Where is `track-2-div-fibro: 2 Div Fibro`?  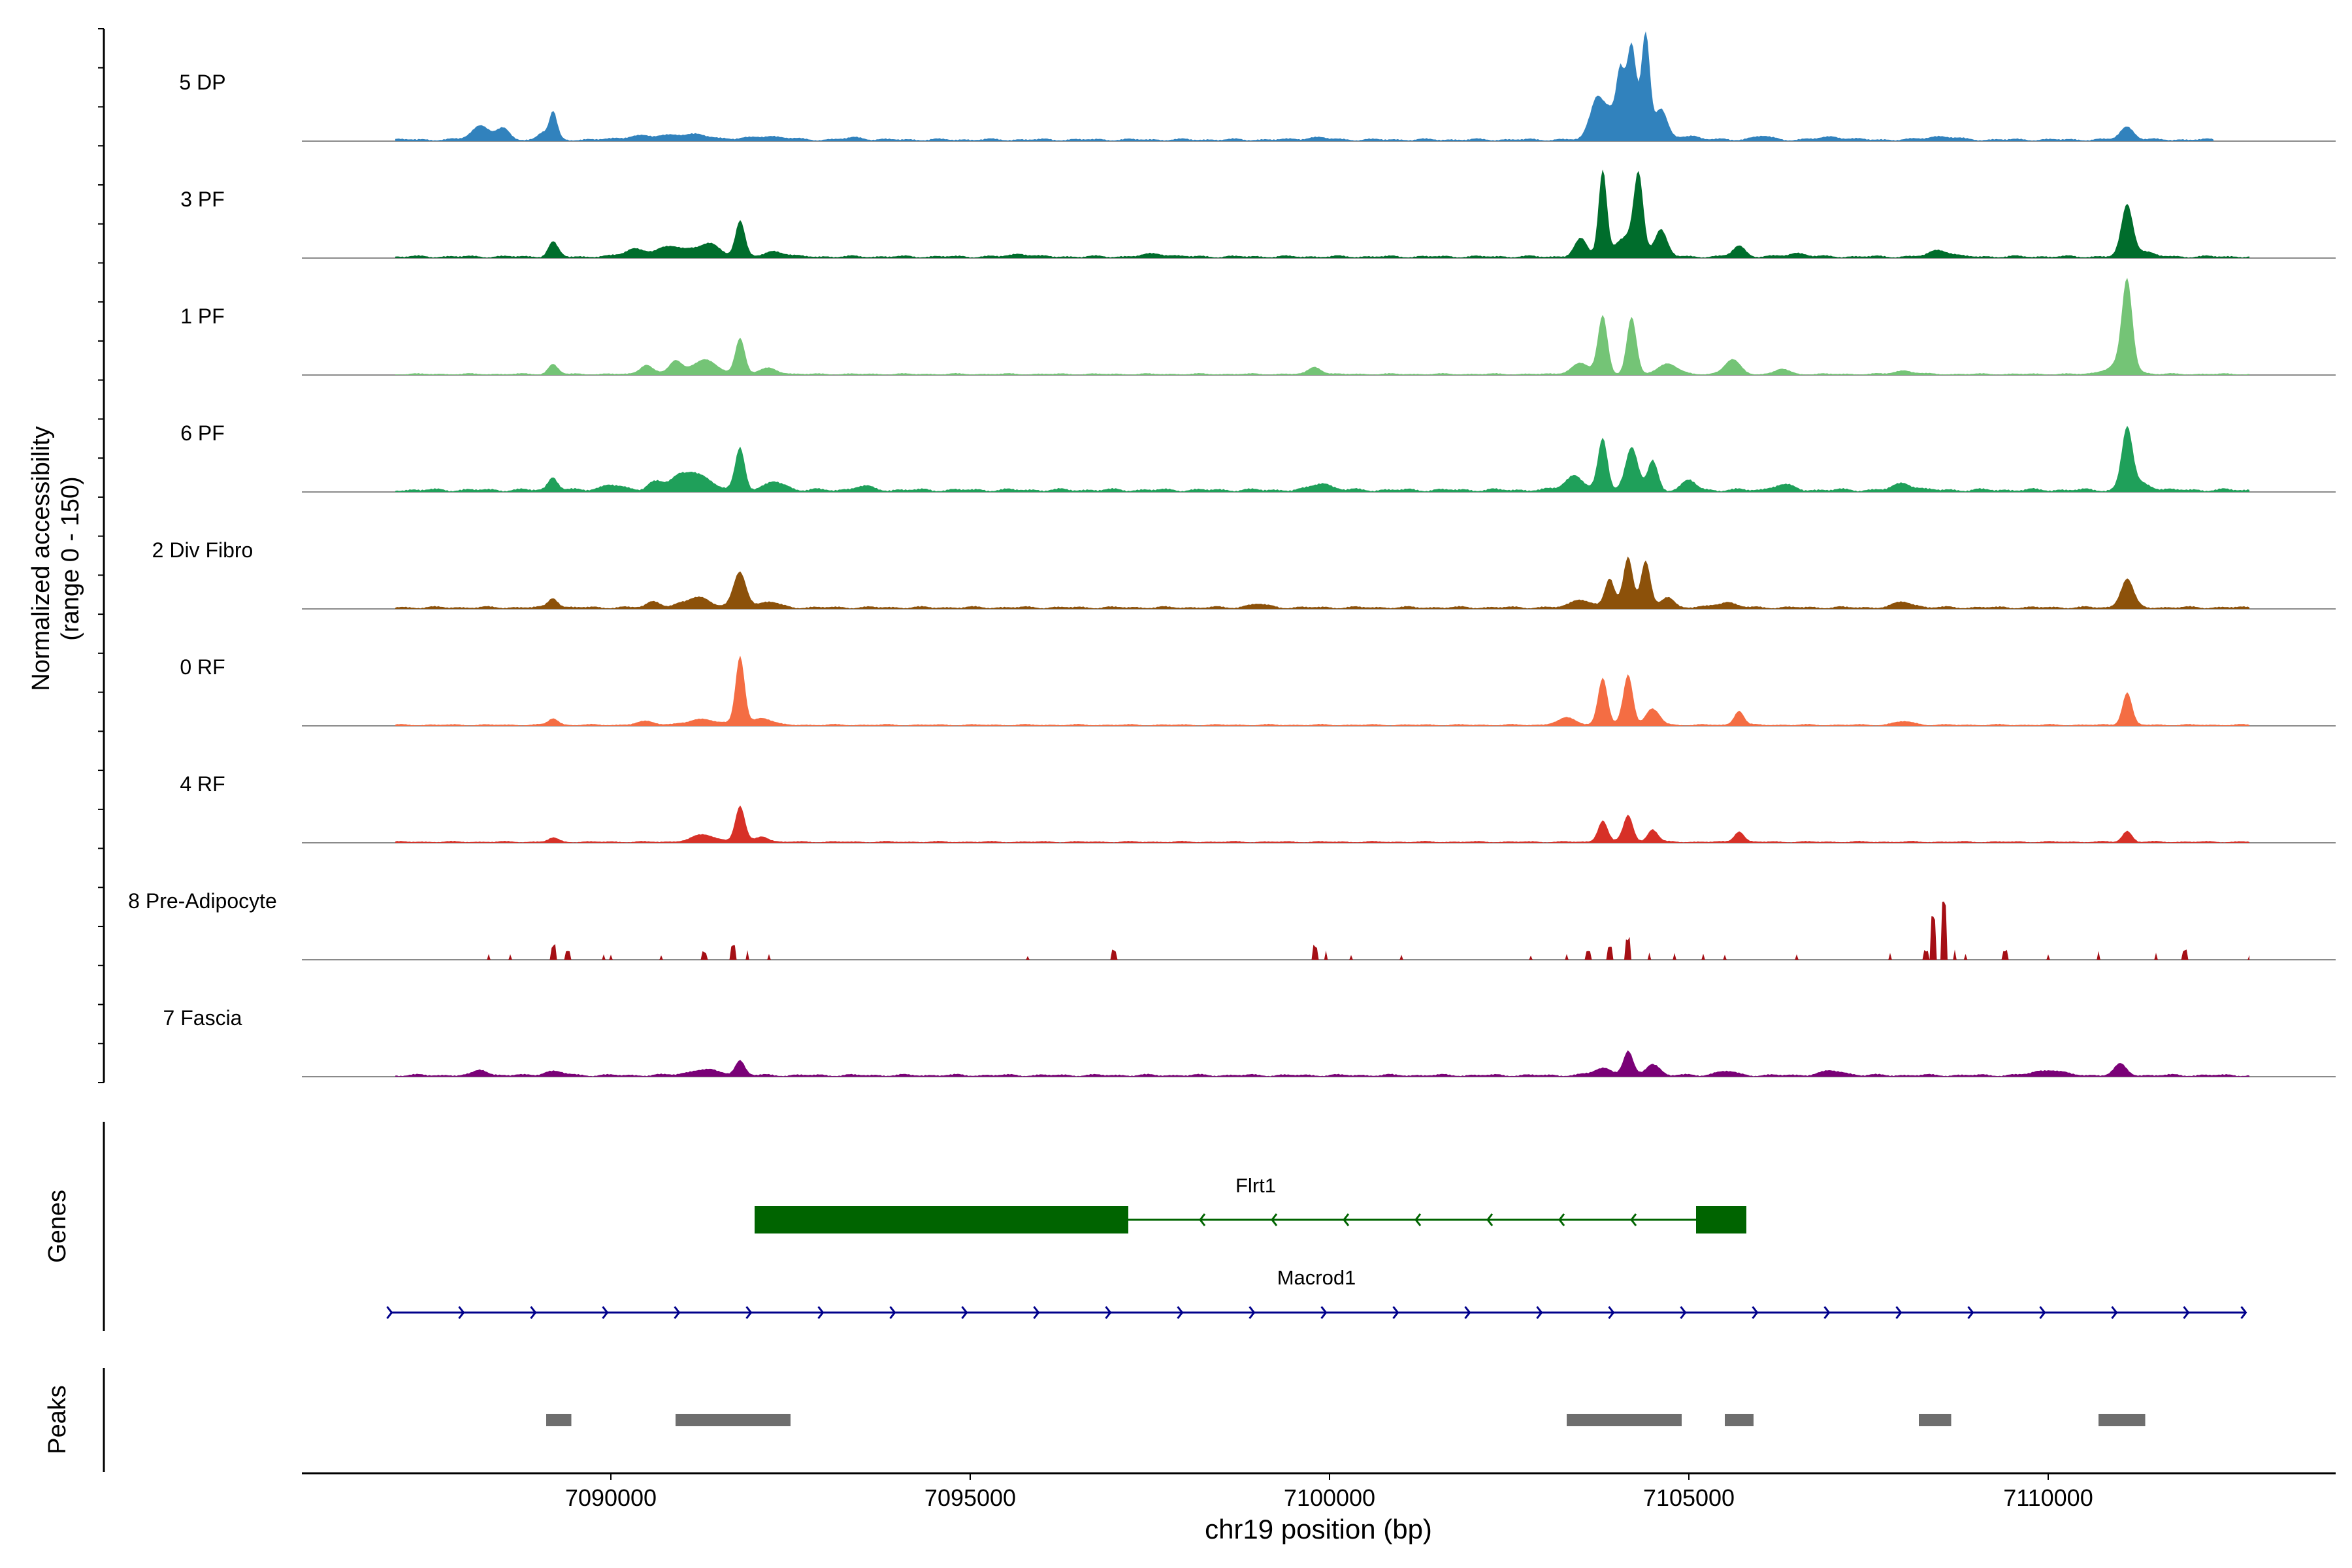 track-2-div-fibro: 2 Div Fibro is located at coordinates (1244, 574).